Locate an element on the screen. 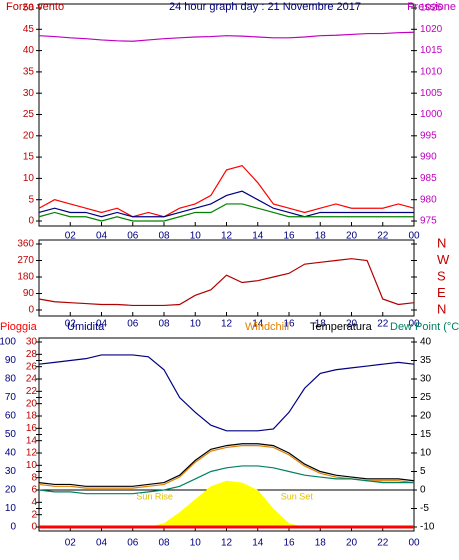  y2-tick-label: 980 is located at coordinates (428, 199).